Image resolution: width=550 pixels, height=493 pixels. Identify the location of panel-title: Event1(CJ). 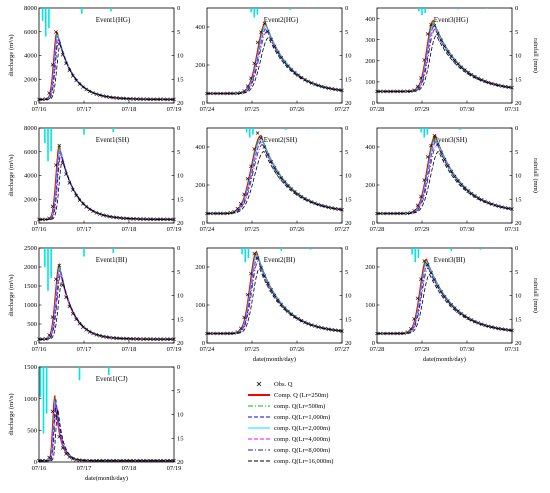
(112, 379).